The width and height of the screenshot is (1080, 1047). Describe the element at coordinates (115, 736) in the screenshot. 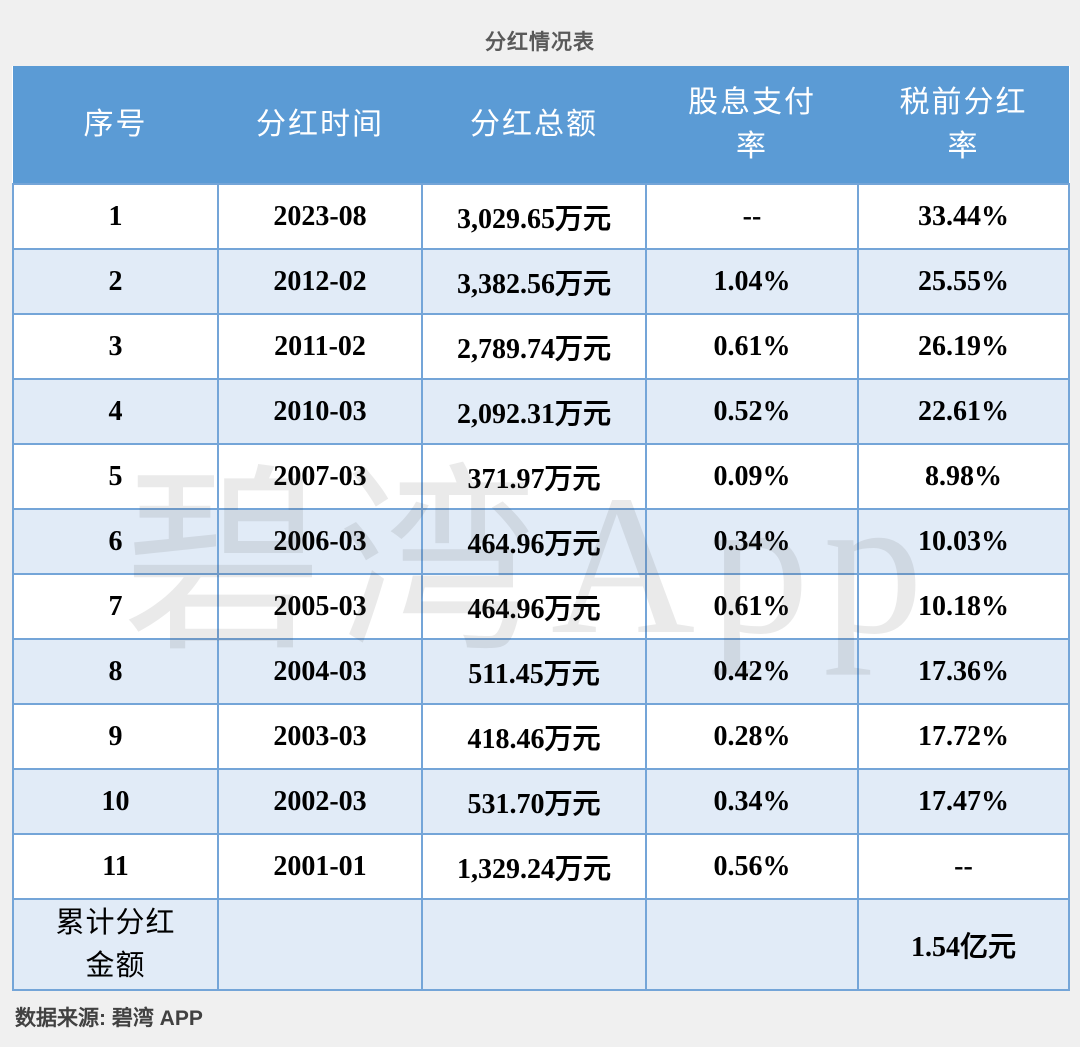

I see `table-cell: 9` at that location.